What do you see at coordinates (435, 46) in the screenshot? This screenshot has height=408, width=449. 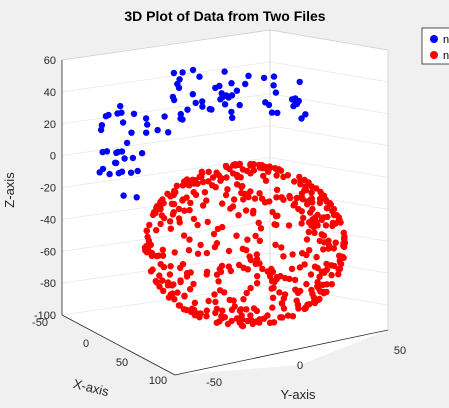 I see `legend: n n` at bounding box center [435, 46].